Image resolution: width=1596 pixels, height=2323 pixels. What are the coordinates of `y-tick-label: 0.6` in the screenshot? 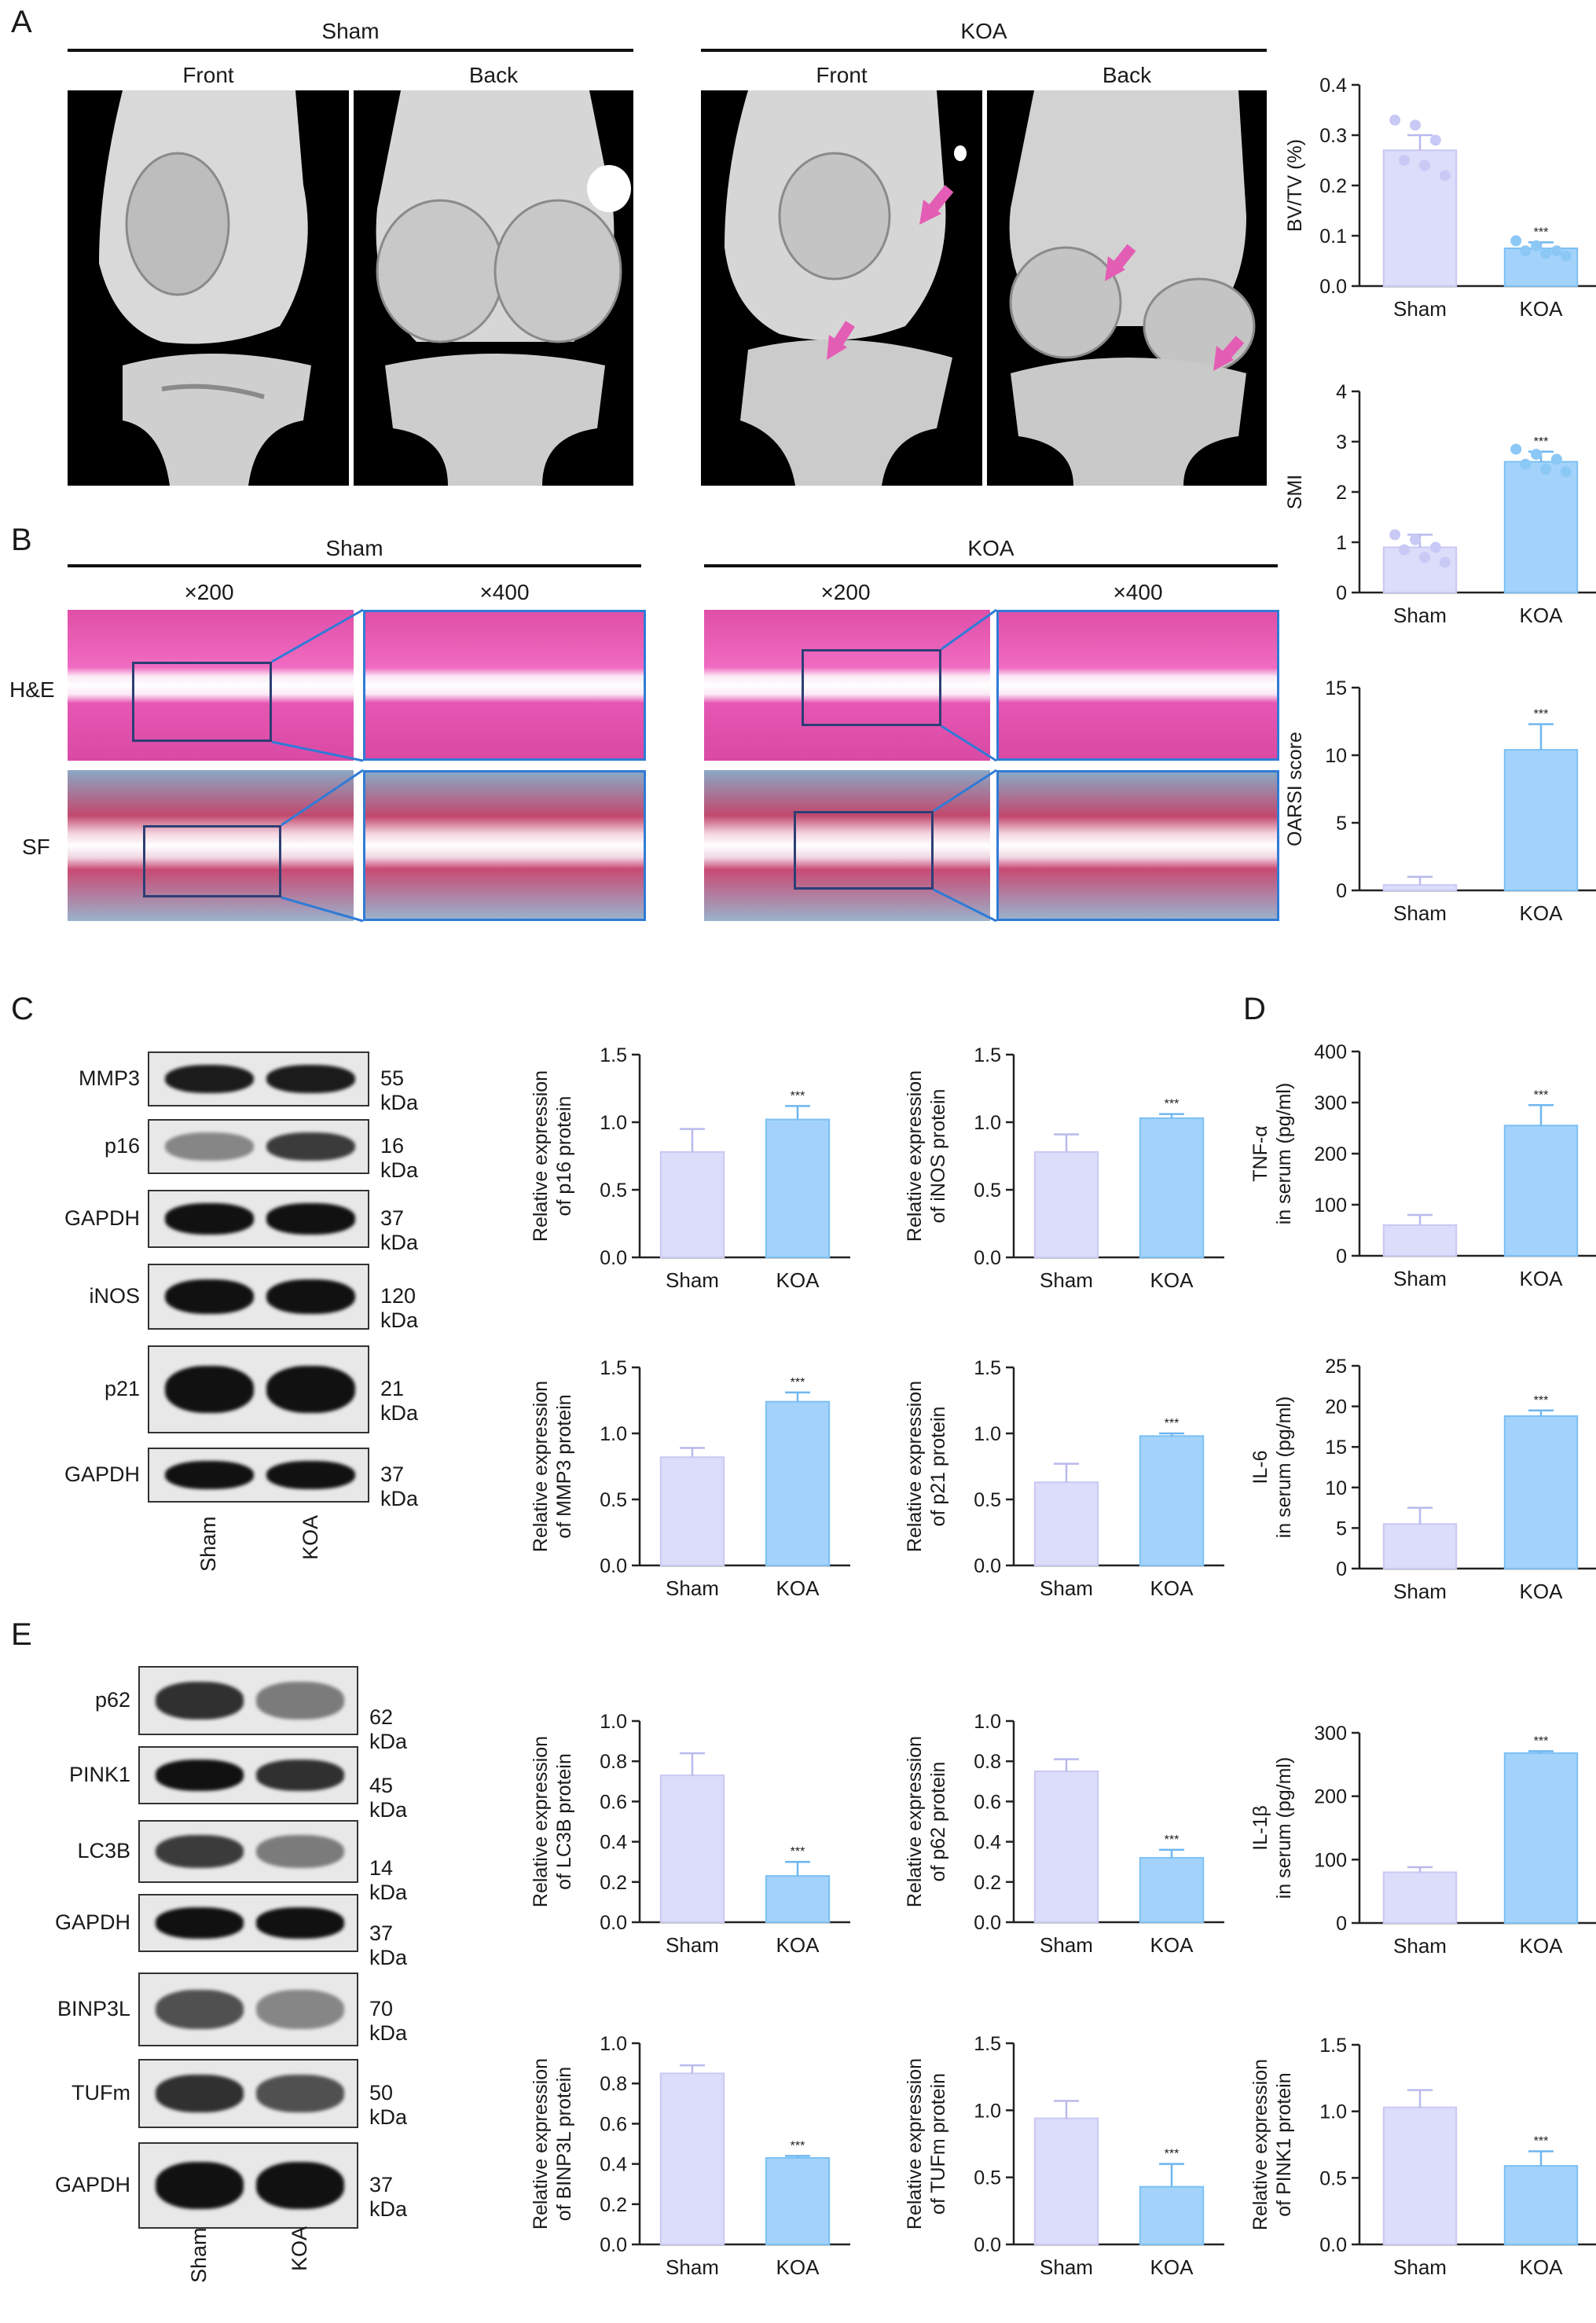 It's located at (613, 1802).